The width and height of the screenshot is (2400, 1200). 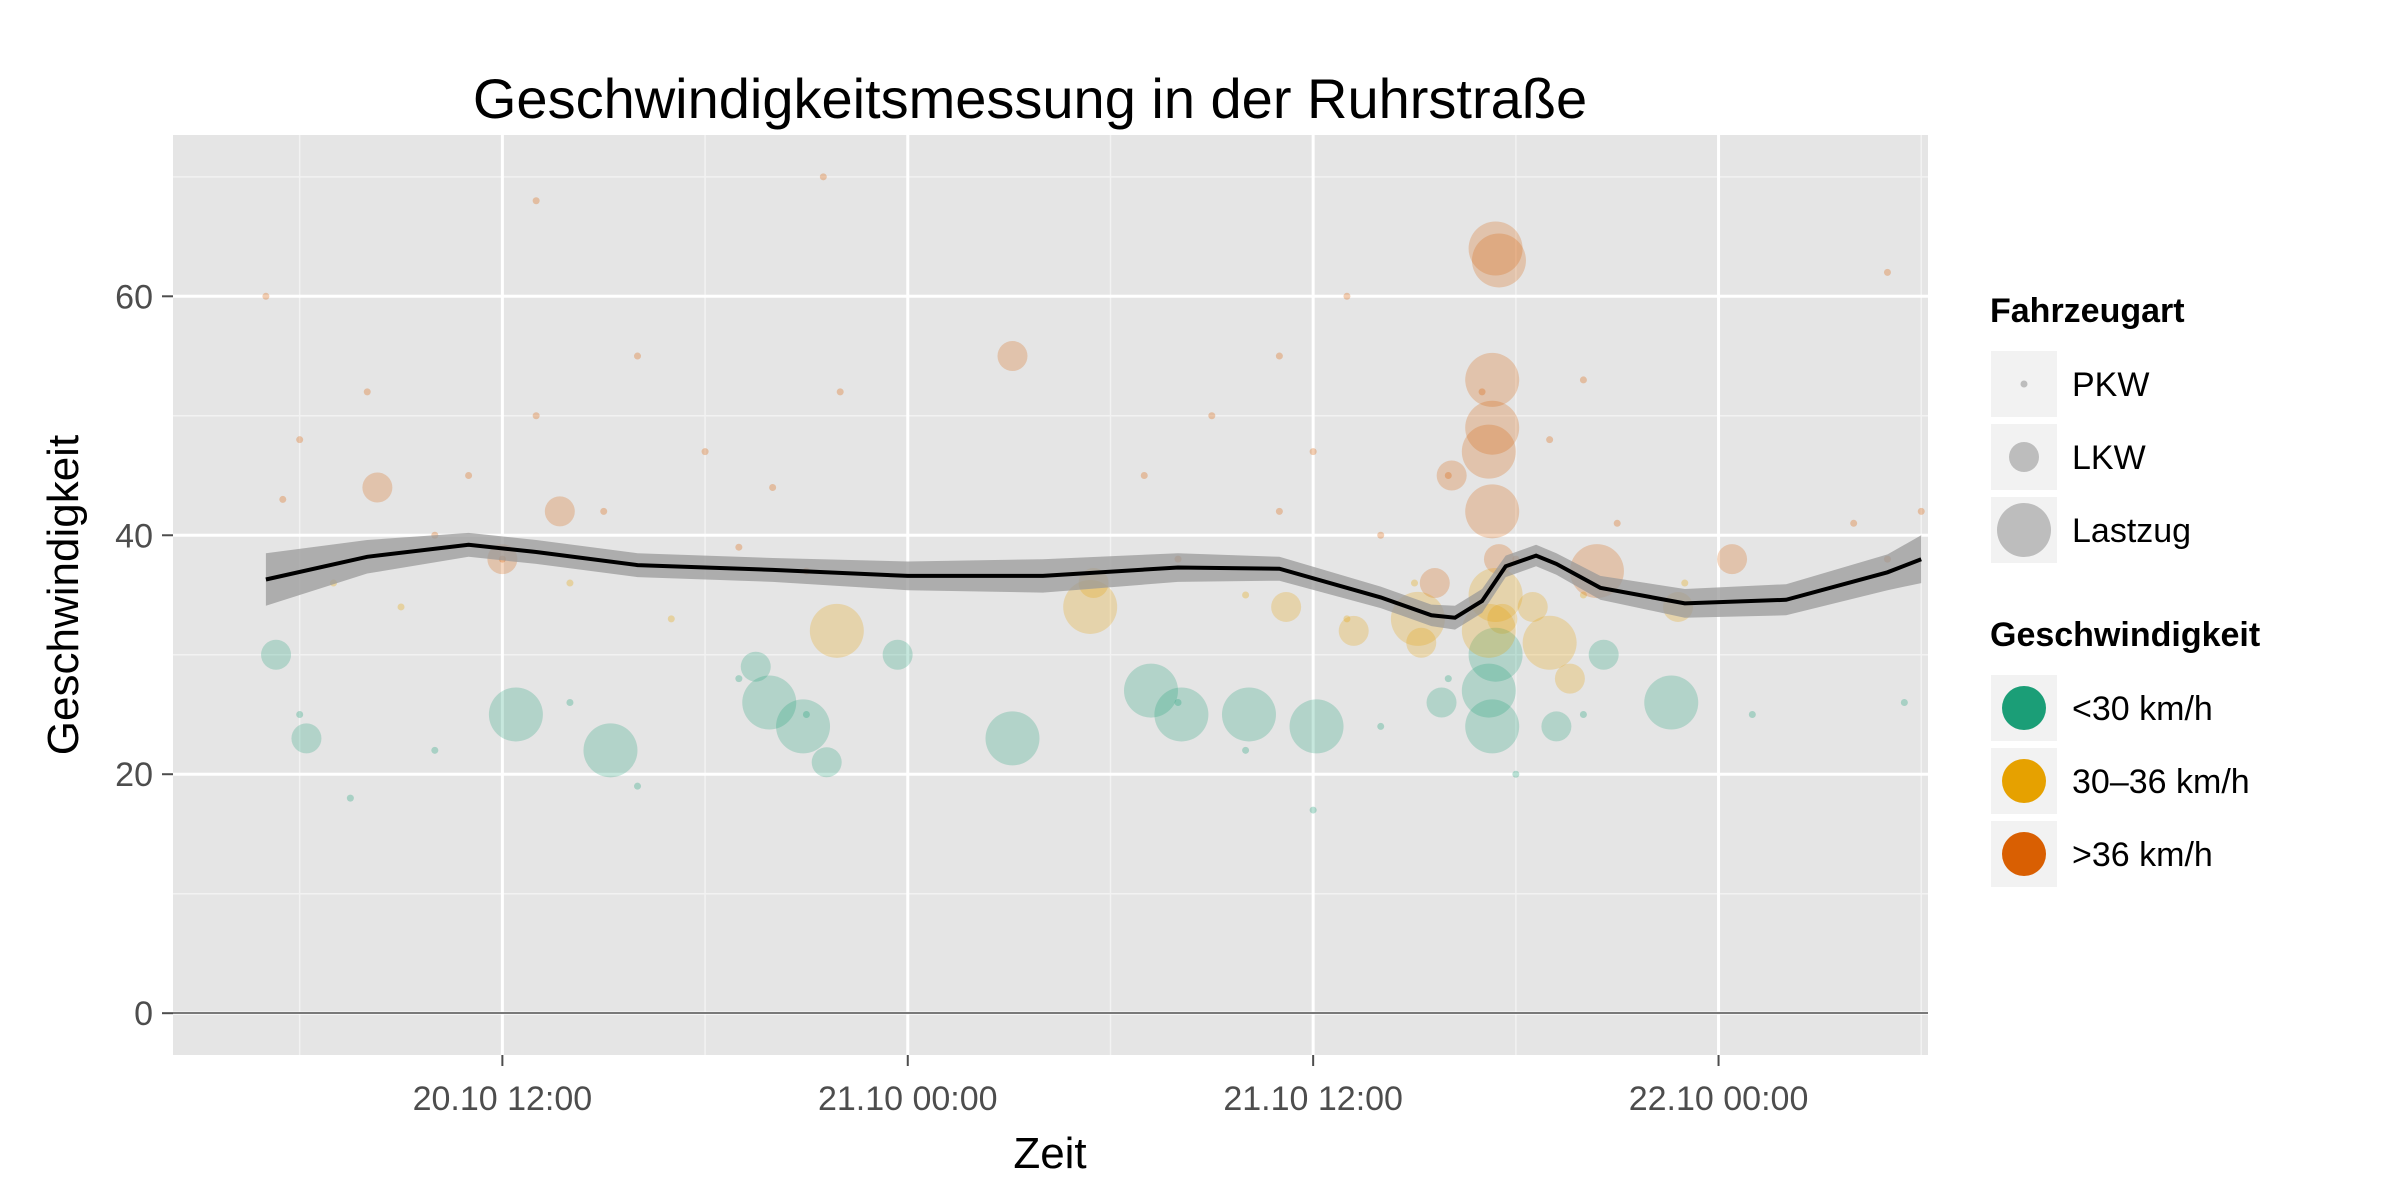 What do you see at coordinates (143, 1014) in the screenshot?
I see `y-tick-label: 0` at bounding box center [143, 1014].